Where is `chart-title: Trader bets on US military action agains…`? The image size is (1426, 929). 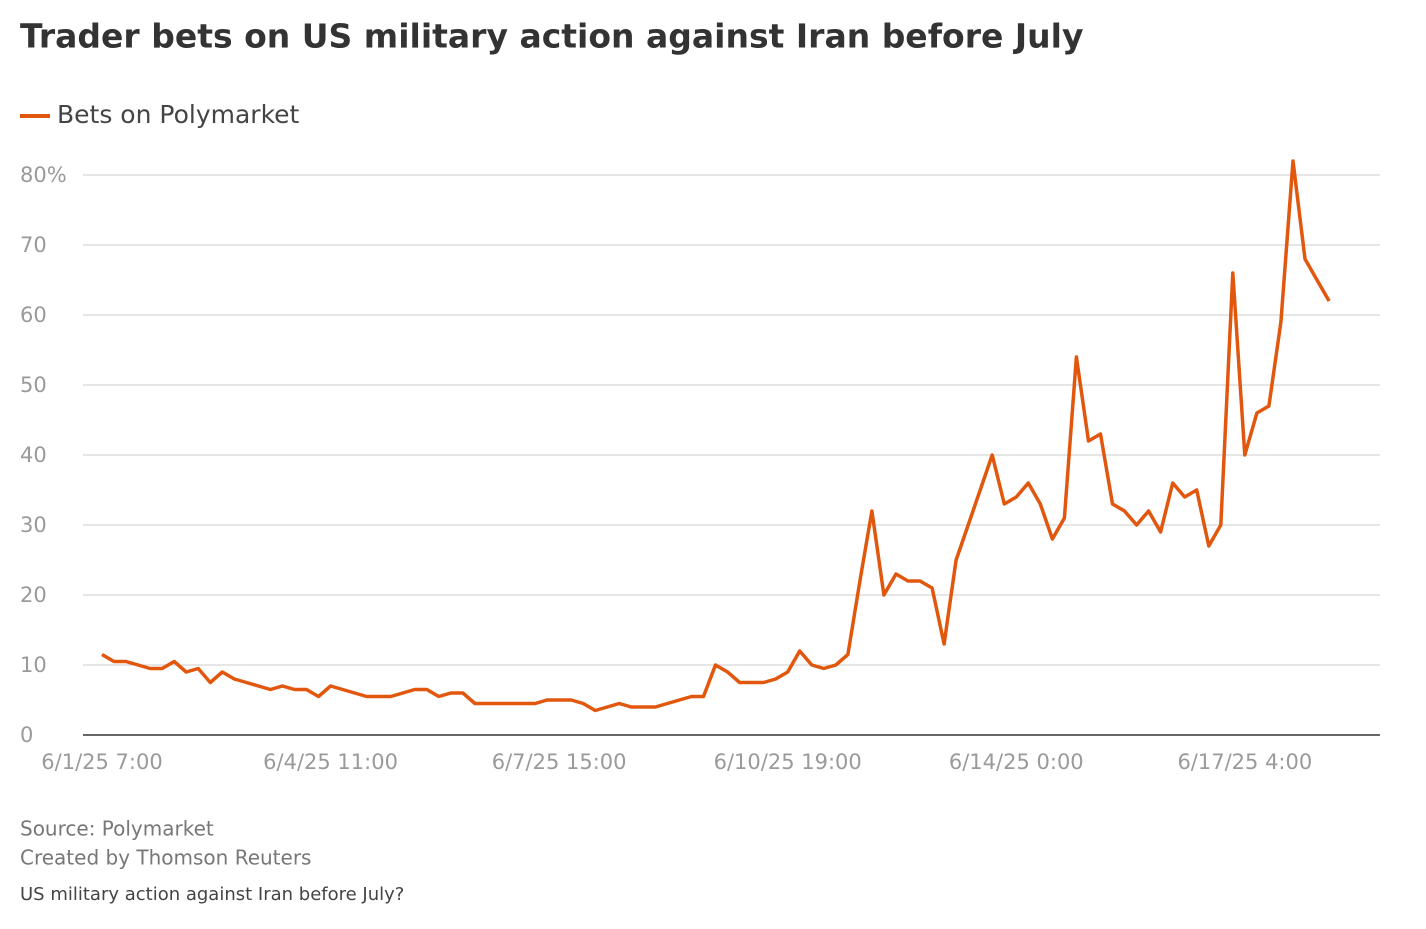 chart-title: Trader bets on US military action agains… is located at coordinates (551, 36).